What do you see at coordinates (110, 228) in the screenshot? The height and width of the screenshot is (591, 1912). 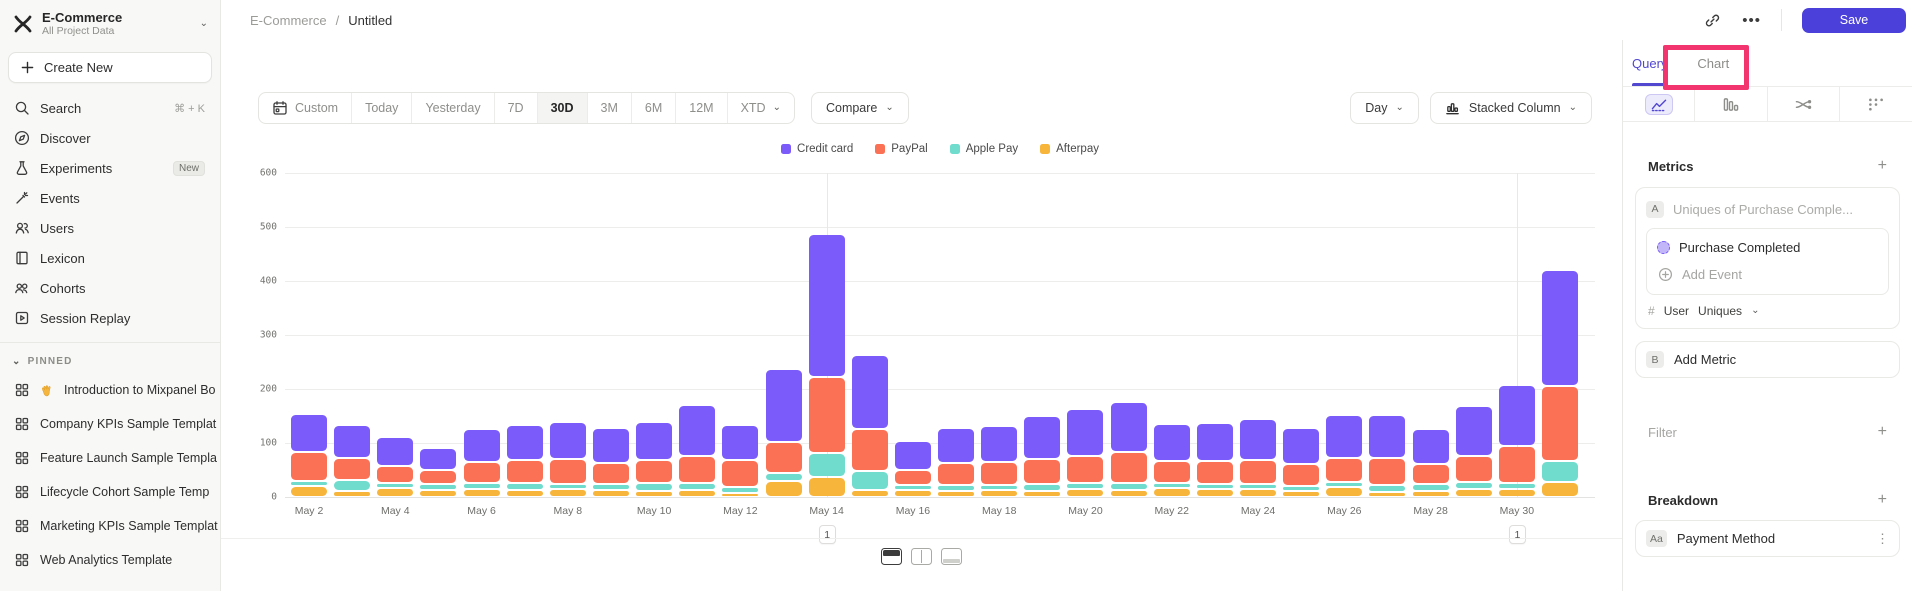 I see `sidebar-item-users: Users` at bounding box center [110, 228].